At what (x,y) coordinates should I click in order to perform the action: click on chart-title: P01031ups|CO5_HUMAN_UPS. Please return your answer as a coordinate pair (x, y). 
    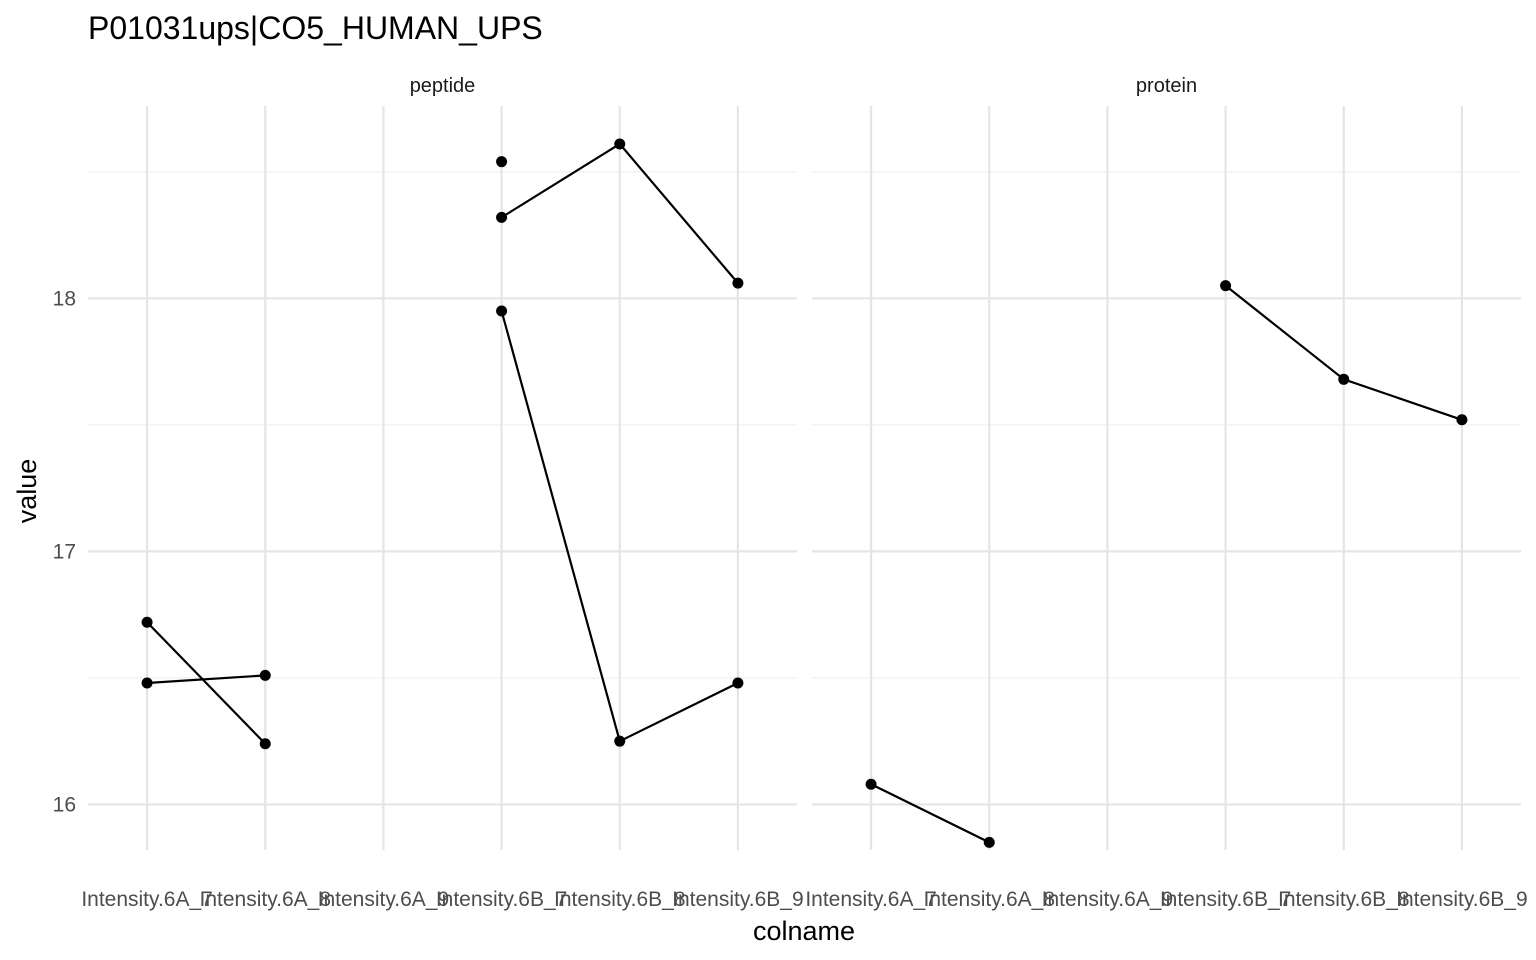
    Looking at the image, I should click on (315, 28).